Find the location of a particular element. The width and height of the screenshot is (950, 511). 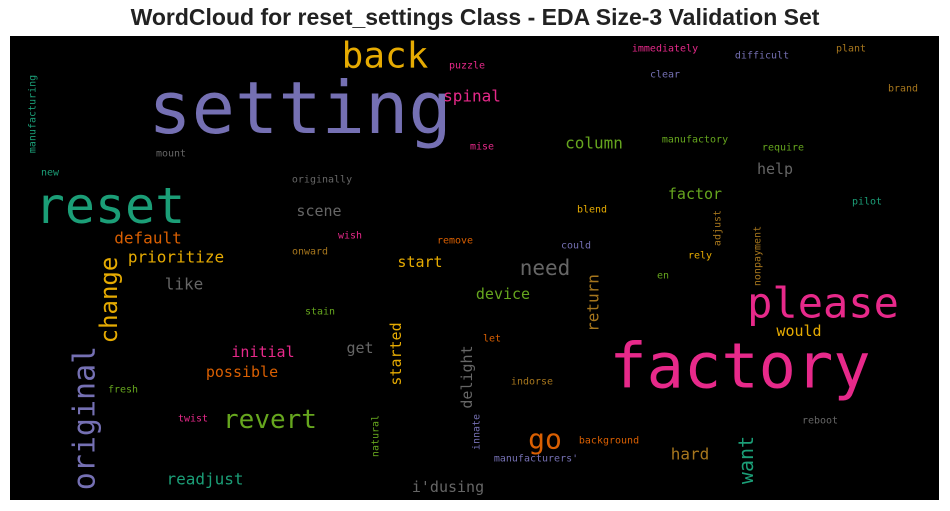

word-default: default is located at coordinates (147, 238).